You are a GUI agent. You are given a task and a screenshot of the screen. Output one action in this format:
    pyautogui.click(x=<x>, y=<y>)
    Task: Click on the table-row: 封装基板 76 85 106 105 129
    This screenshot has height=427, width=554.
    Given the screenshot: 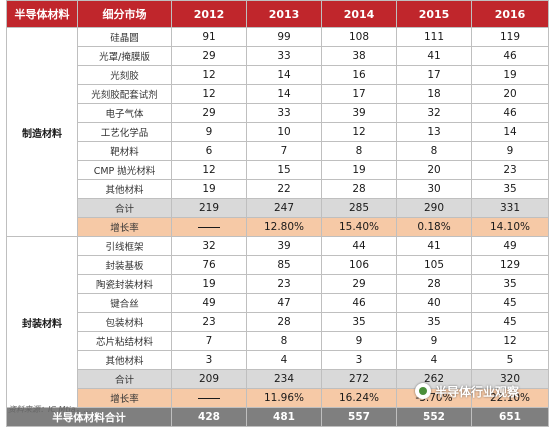 What is the action you would take?
    pyautogui.click(x=278, y=265)
    